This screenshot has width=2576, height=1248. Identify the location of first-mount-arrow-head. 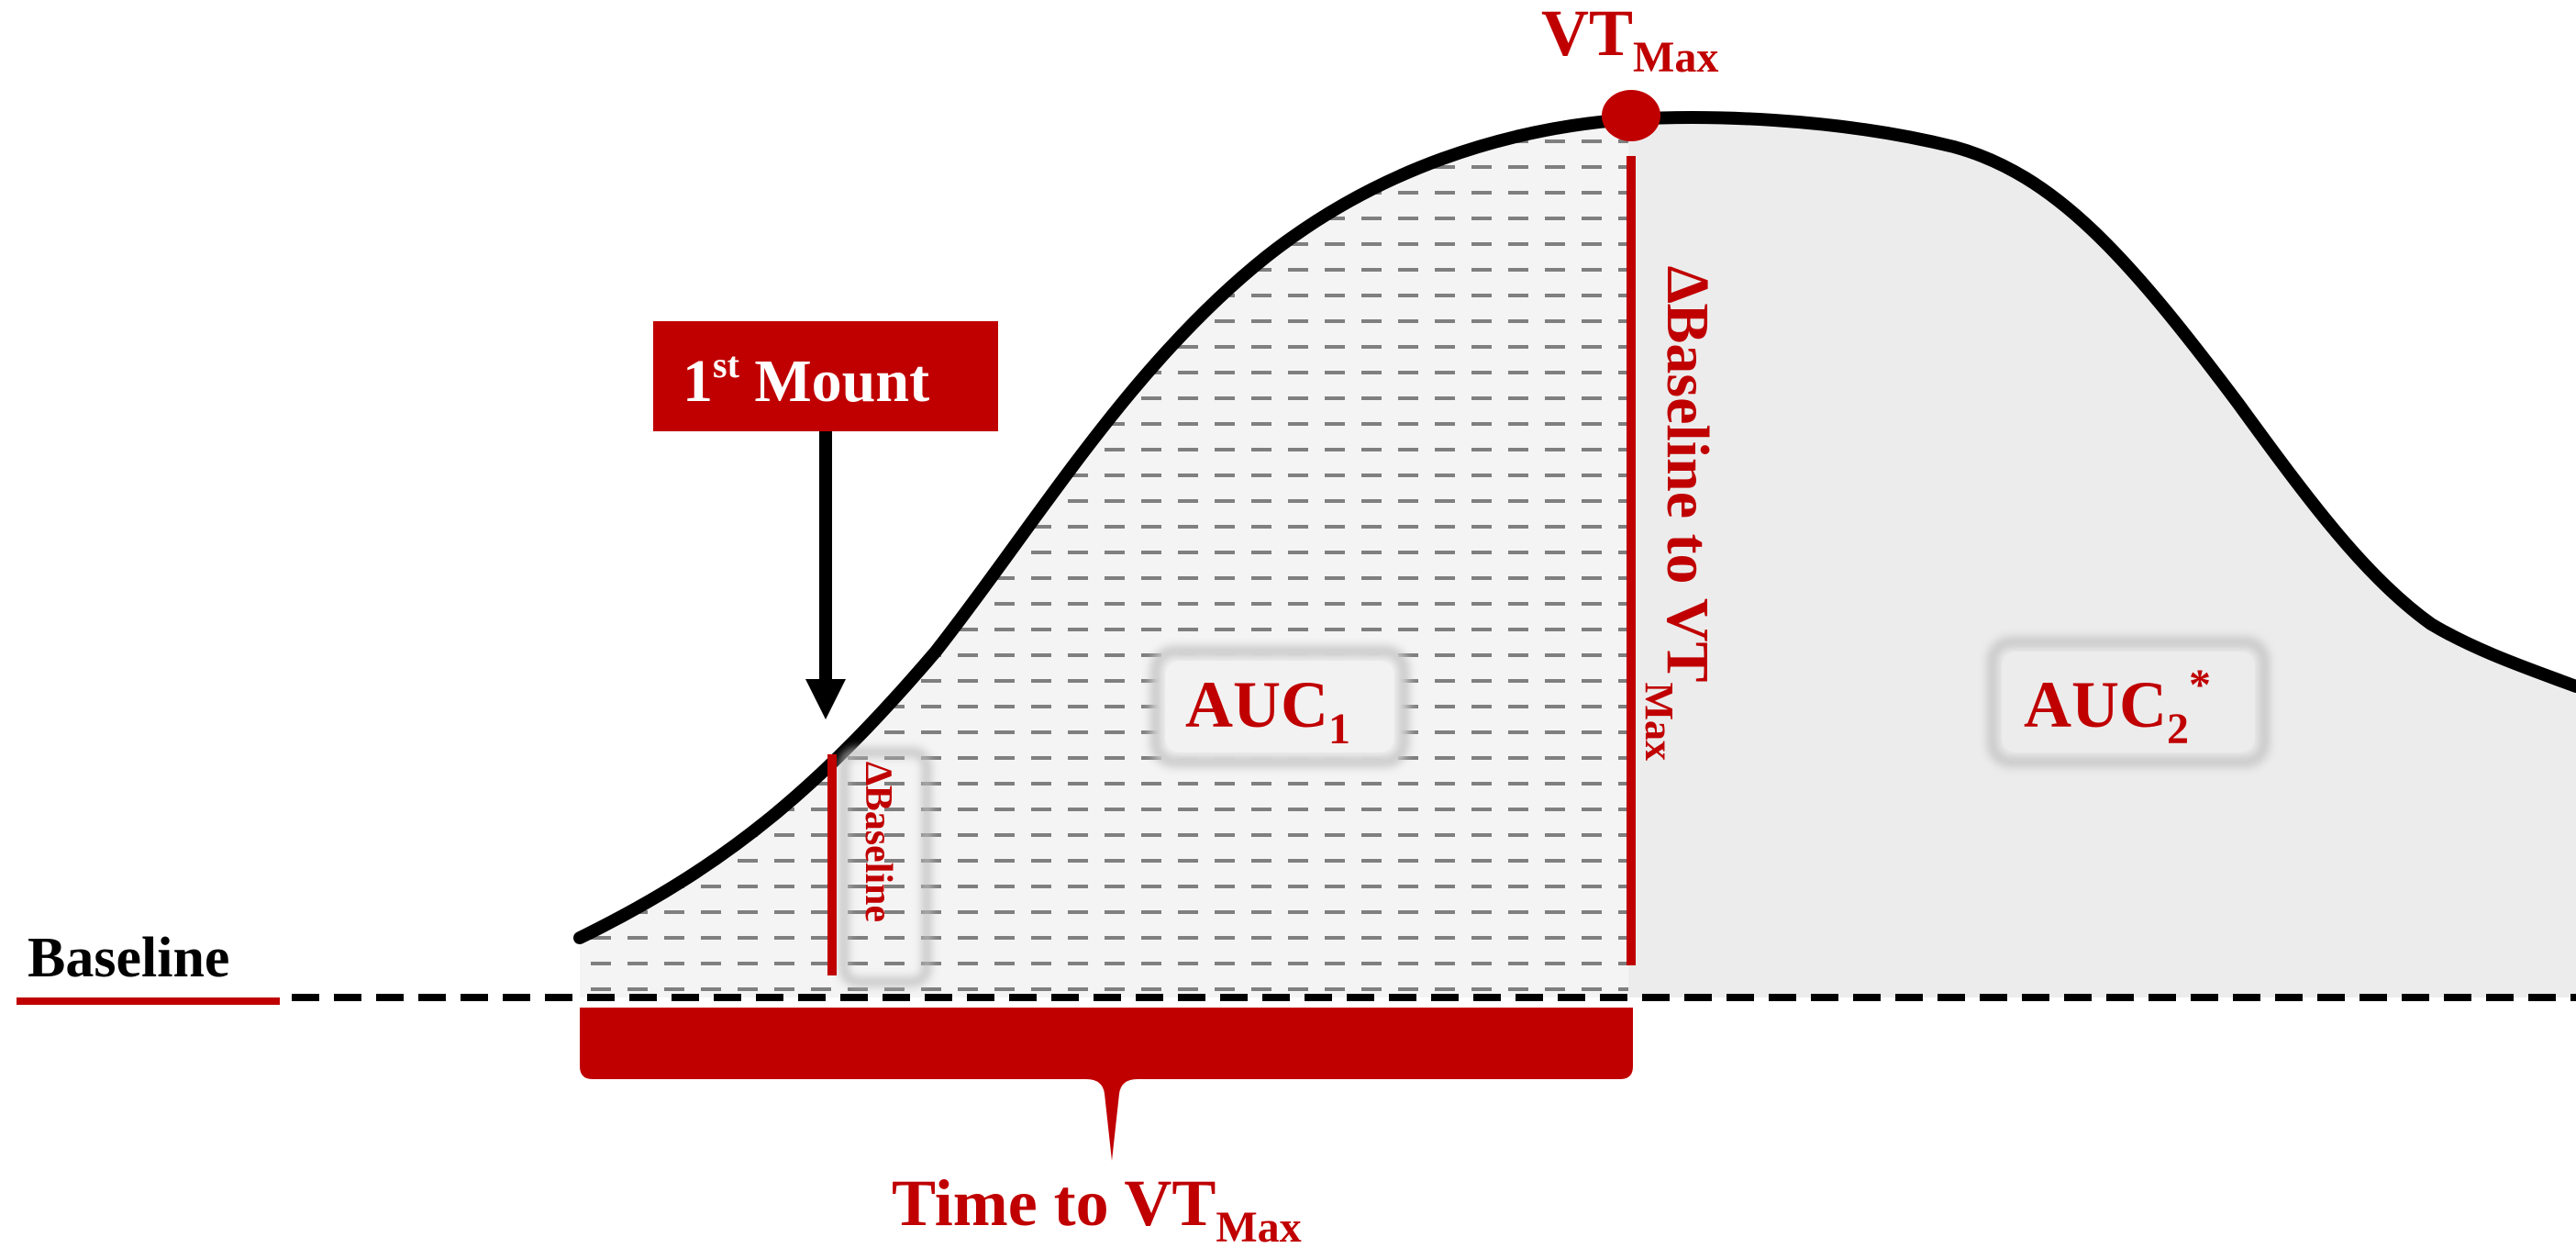
(825, 699).